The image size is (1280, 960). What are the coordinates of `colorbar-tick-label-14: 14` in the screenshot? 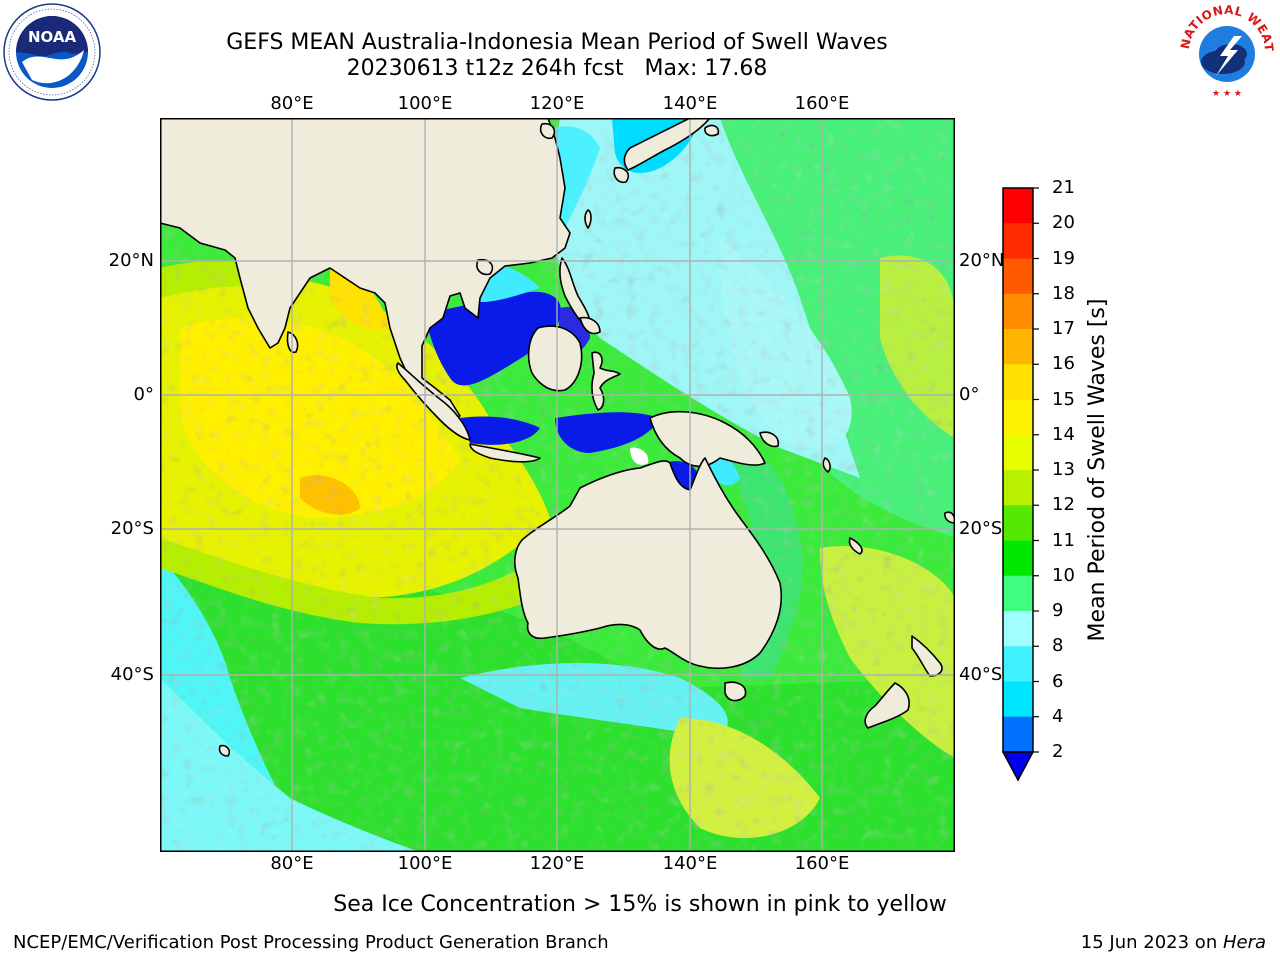 It's located at (1063, 434).